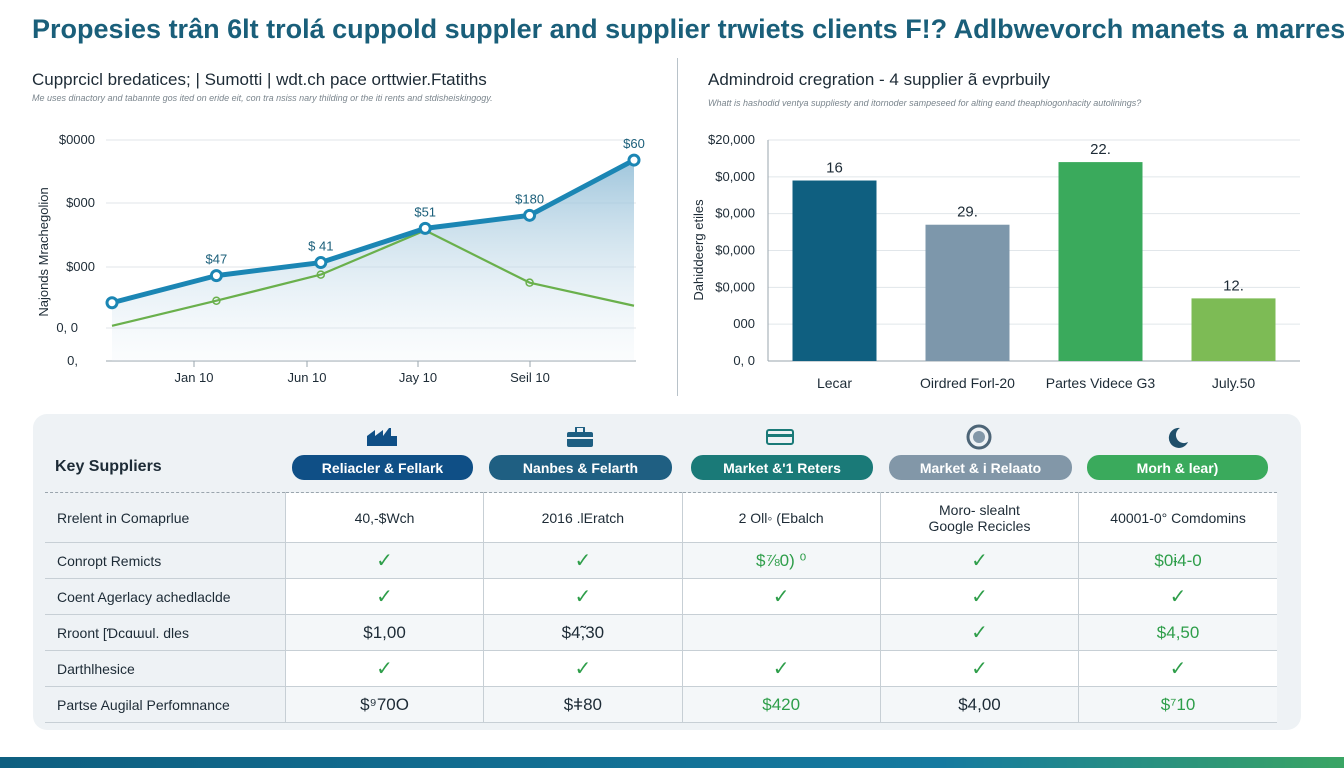  What do you see at coordinates (217, 259) in the screenshot?
I see `line-data-label: $47` at bounding box center [217, 259].